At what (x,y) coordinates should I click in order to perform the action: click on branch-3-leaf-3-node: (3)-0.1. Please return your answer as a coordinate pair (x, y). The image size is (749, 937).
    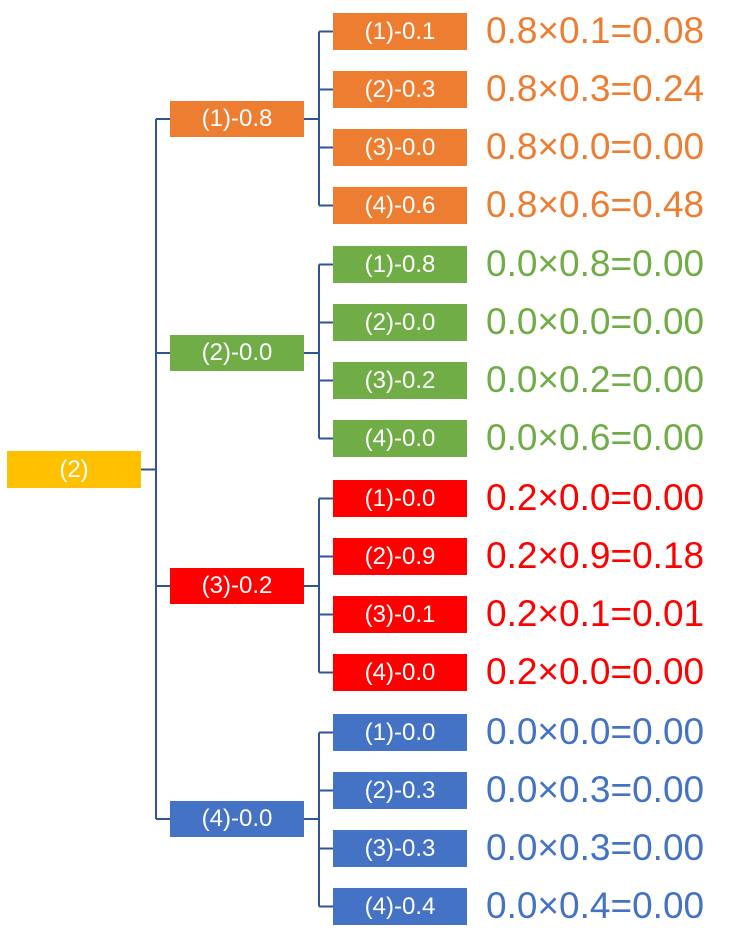
    Looking at the image, I should click on (400, 614).